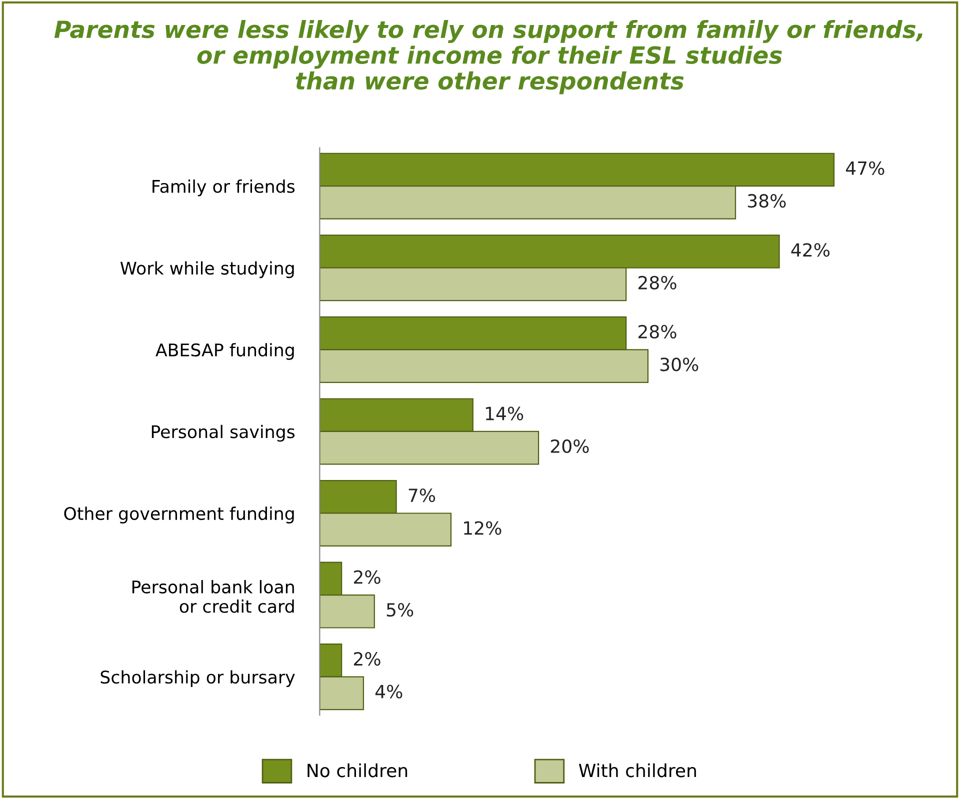 The width and height of the screenshot is (960, 799). What do you see at coordinates (223, 187) in the screenshot?
I see `y-tick-label: Family or friends` at bounding box center [223, 187].